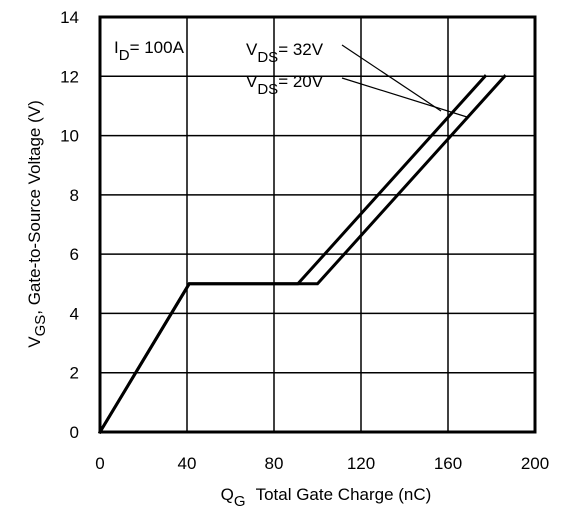 This screenshot has width=564, height=519. I want to click on x-axis-subscript: G, so click(240, 501).